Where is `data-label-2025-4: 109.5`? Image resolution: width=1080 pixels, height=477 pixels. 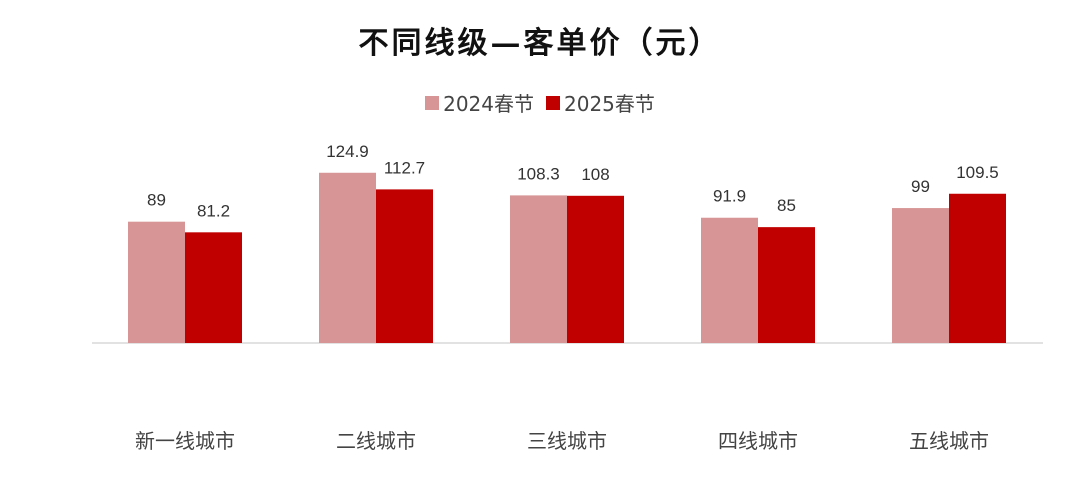
data-label-2025-4: 109.5 is located at coordinates (977, 172).